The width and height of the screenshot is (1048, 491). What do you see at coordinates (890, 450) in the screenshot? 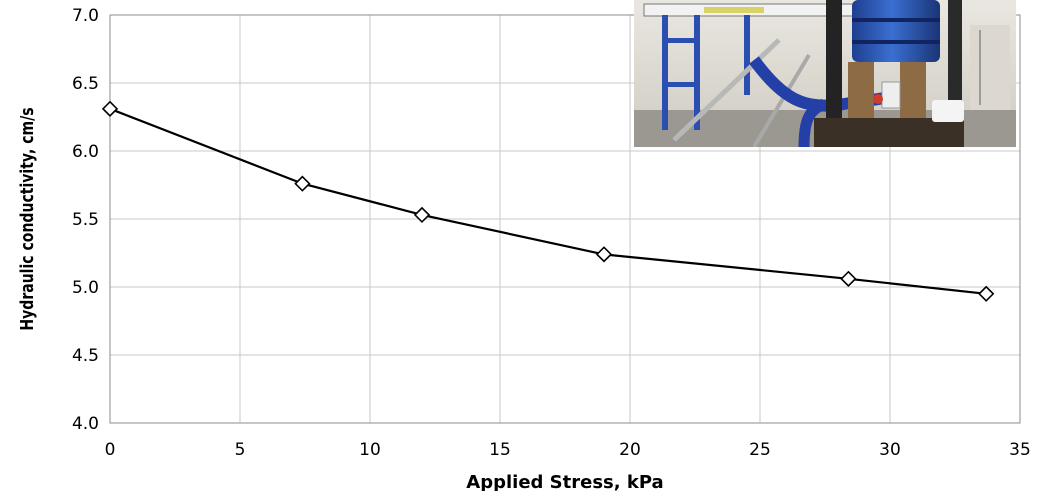
I see `x-tick-label: 30` at bounding box center [890, 450].